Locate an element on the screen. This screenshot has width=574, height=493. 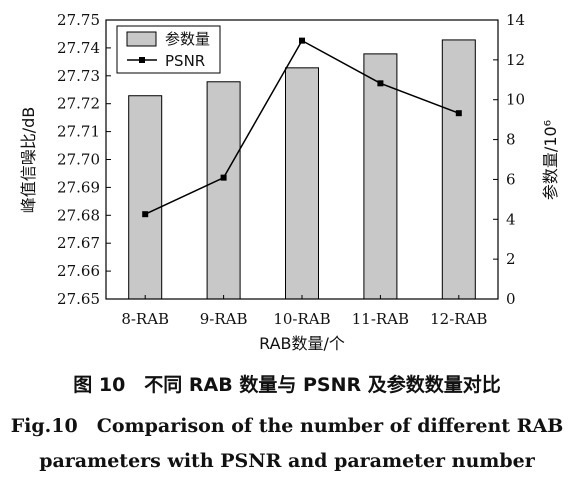
left-tick-label: 27.66 is located at coordinates (78, 271).